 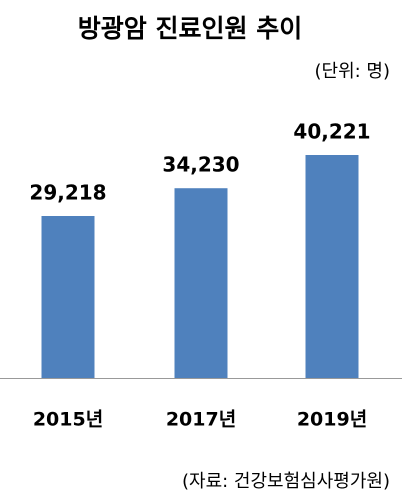 I want to click on x-tick-label: 2015년, so click(x=68, y=420).